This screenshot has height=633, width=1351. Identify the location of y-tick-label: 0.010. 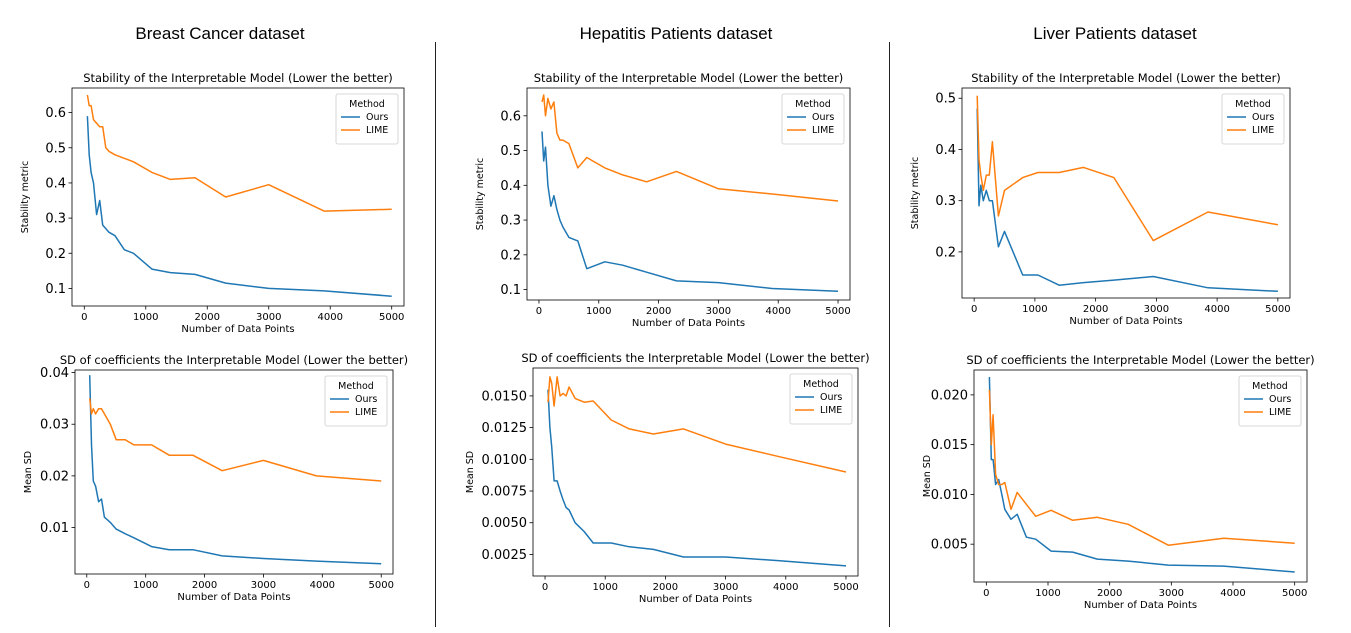
(949, 495).